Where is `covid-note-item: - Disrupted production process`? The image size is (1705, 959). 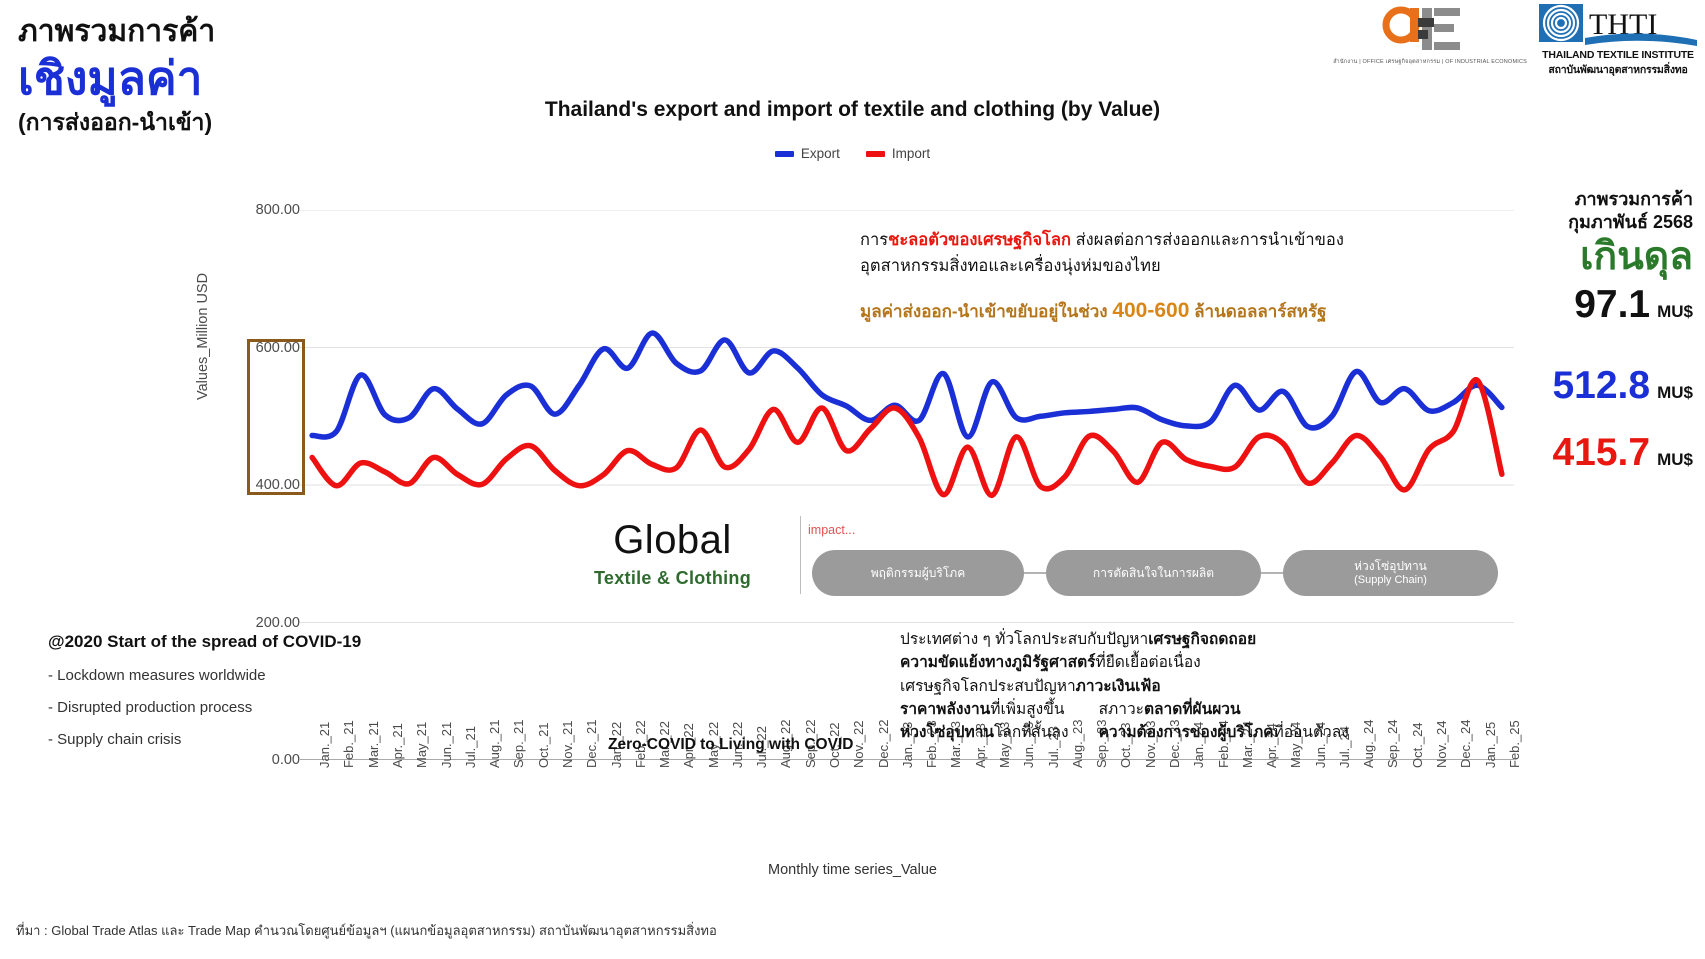 covid-note-item: - Disrupted production process is located at coordinates (150, 707).